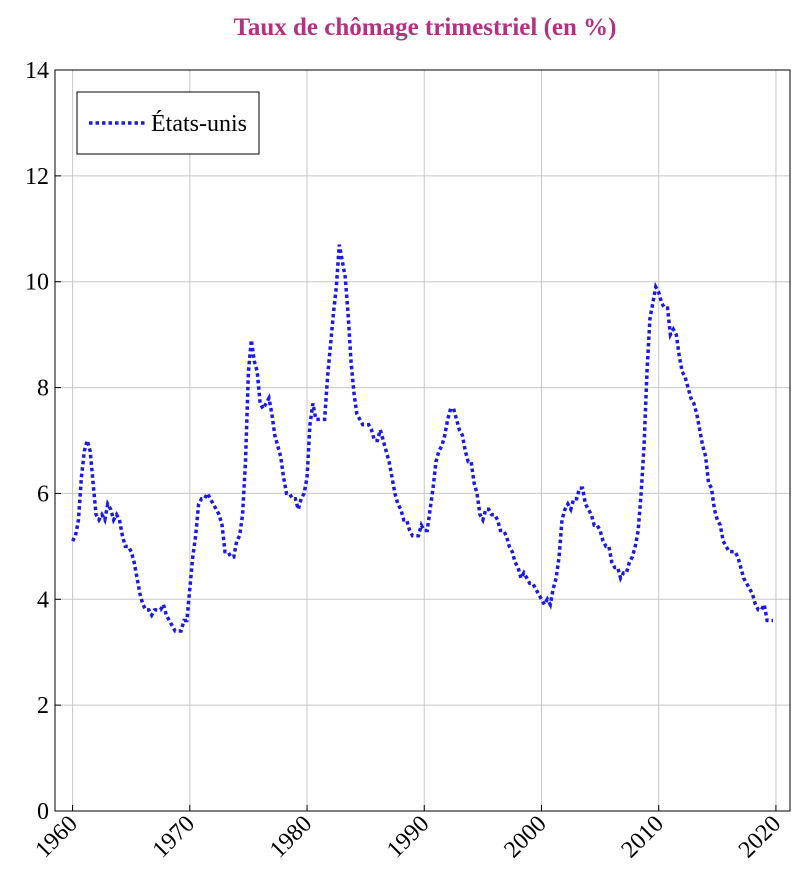 The width and height of the screenshot is (792, 875). I want to click on legend-label: États-unis, so click(199, 124).